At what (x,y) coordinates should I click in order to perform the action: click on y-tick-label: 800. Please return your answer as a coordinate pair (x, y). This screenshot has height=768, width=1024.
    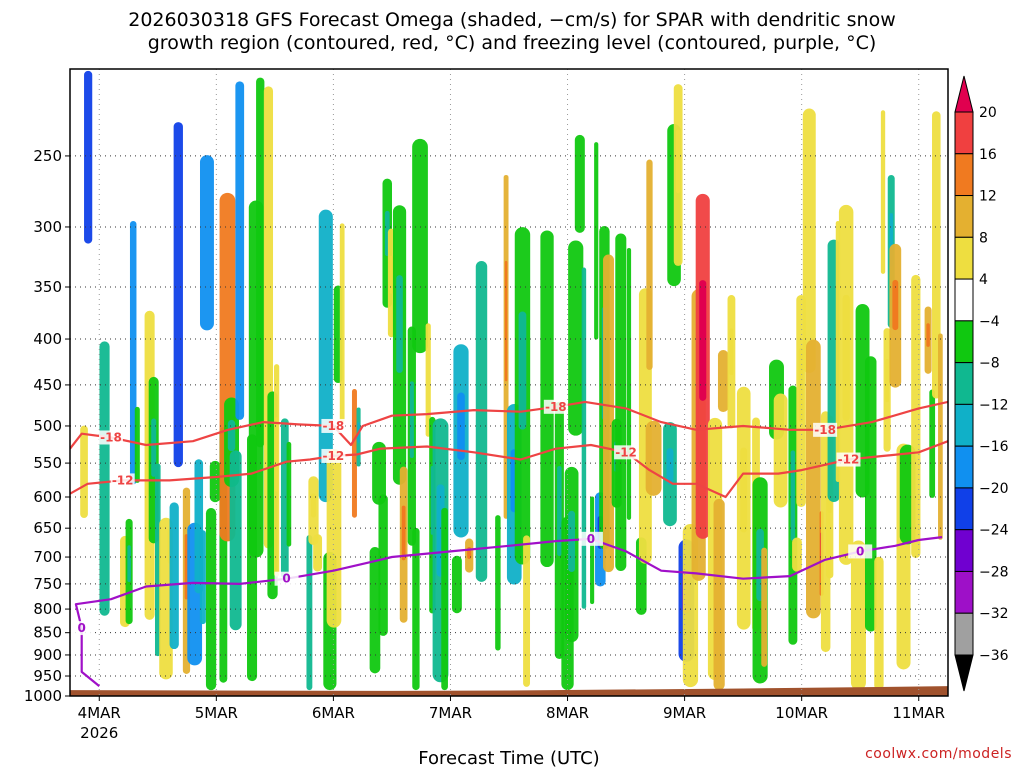
    Looking at the image, I should click on (47, 609).